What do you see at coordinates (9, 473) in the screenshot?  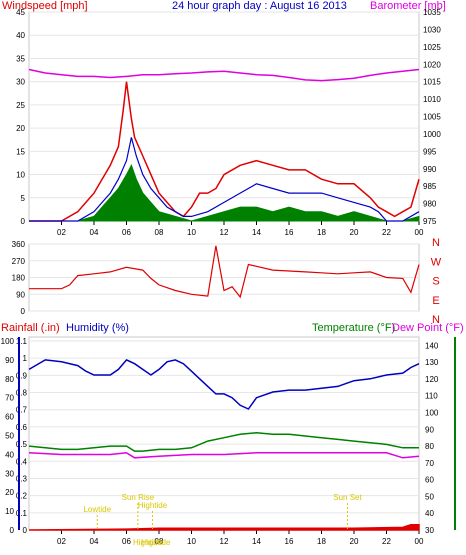 I see `humidity-tick-label: 30` at bounding box center [9, 473].